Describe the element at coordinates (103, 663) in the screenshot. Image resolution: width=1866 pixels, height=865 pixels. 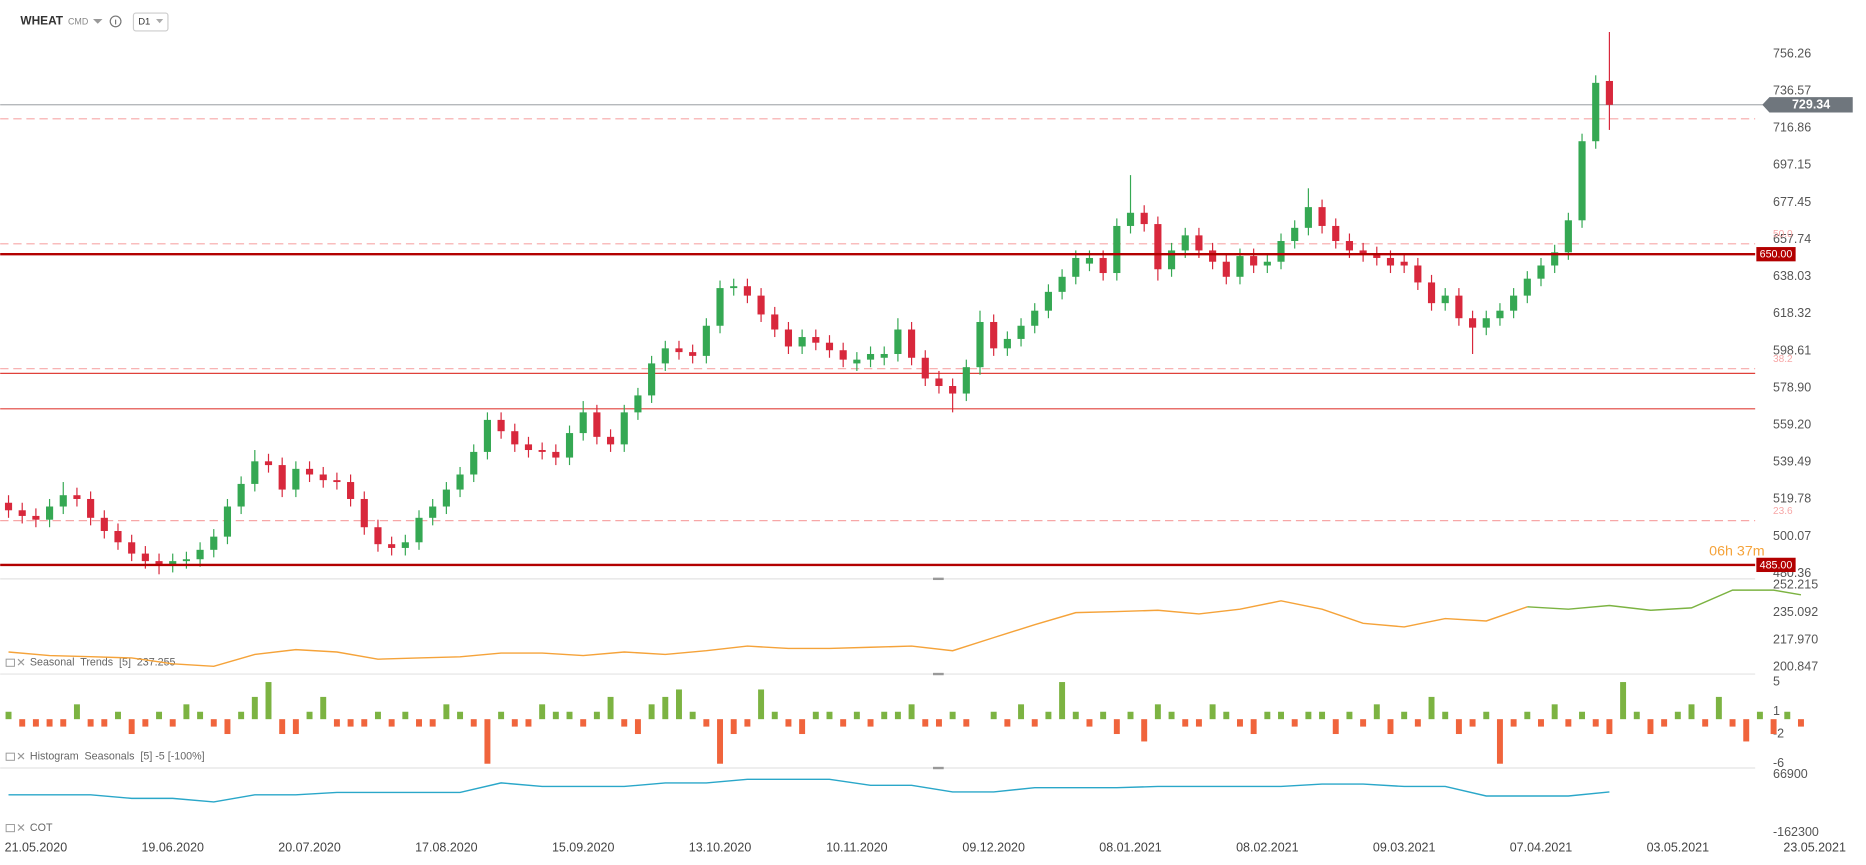
I see `indicator-legend: Seasonal Trends [5] 237.255` at that location.